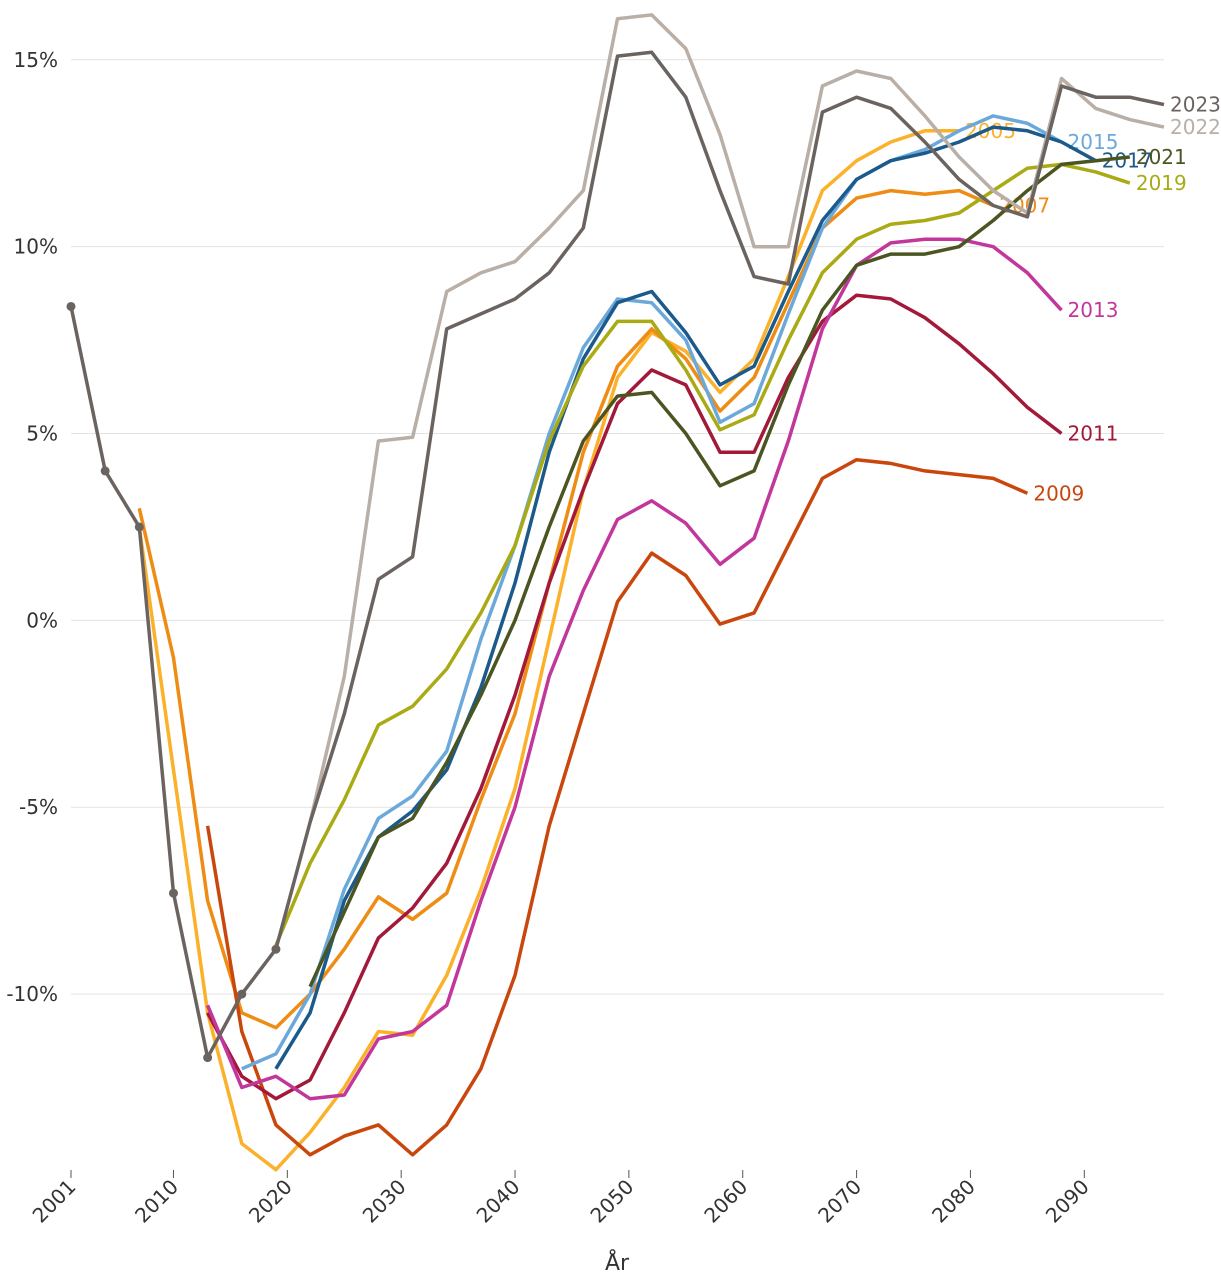 The width and height of the screenshot is (1221, 1282). I want to click on x-axis-label: År, so click(617, 1262).